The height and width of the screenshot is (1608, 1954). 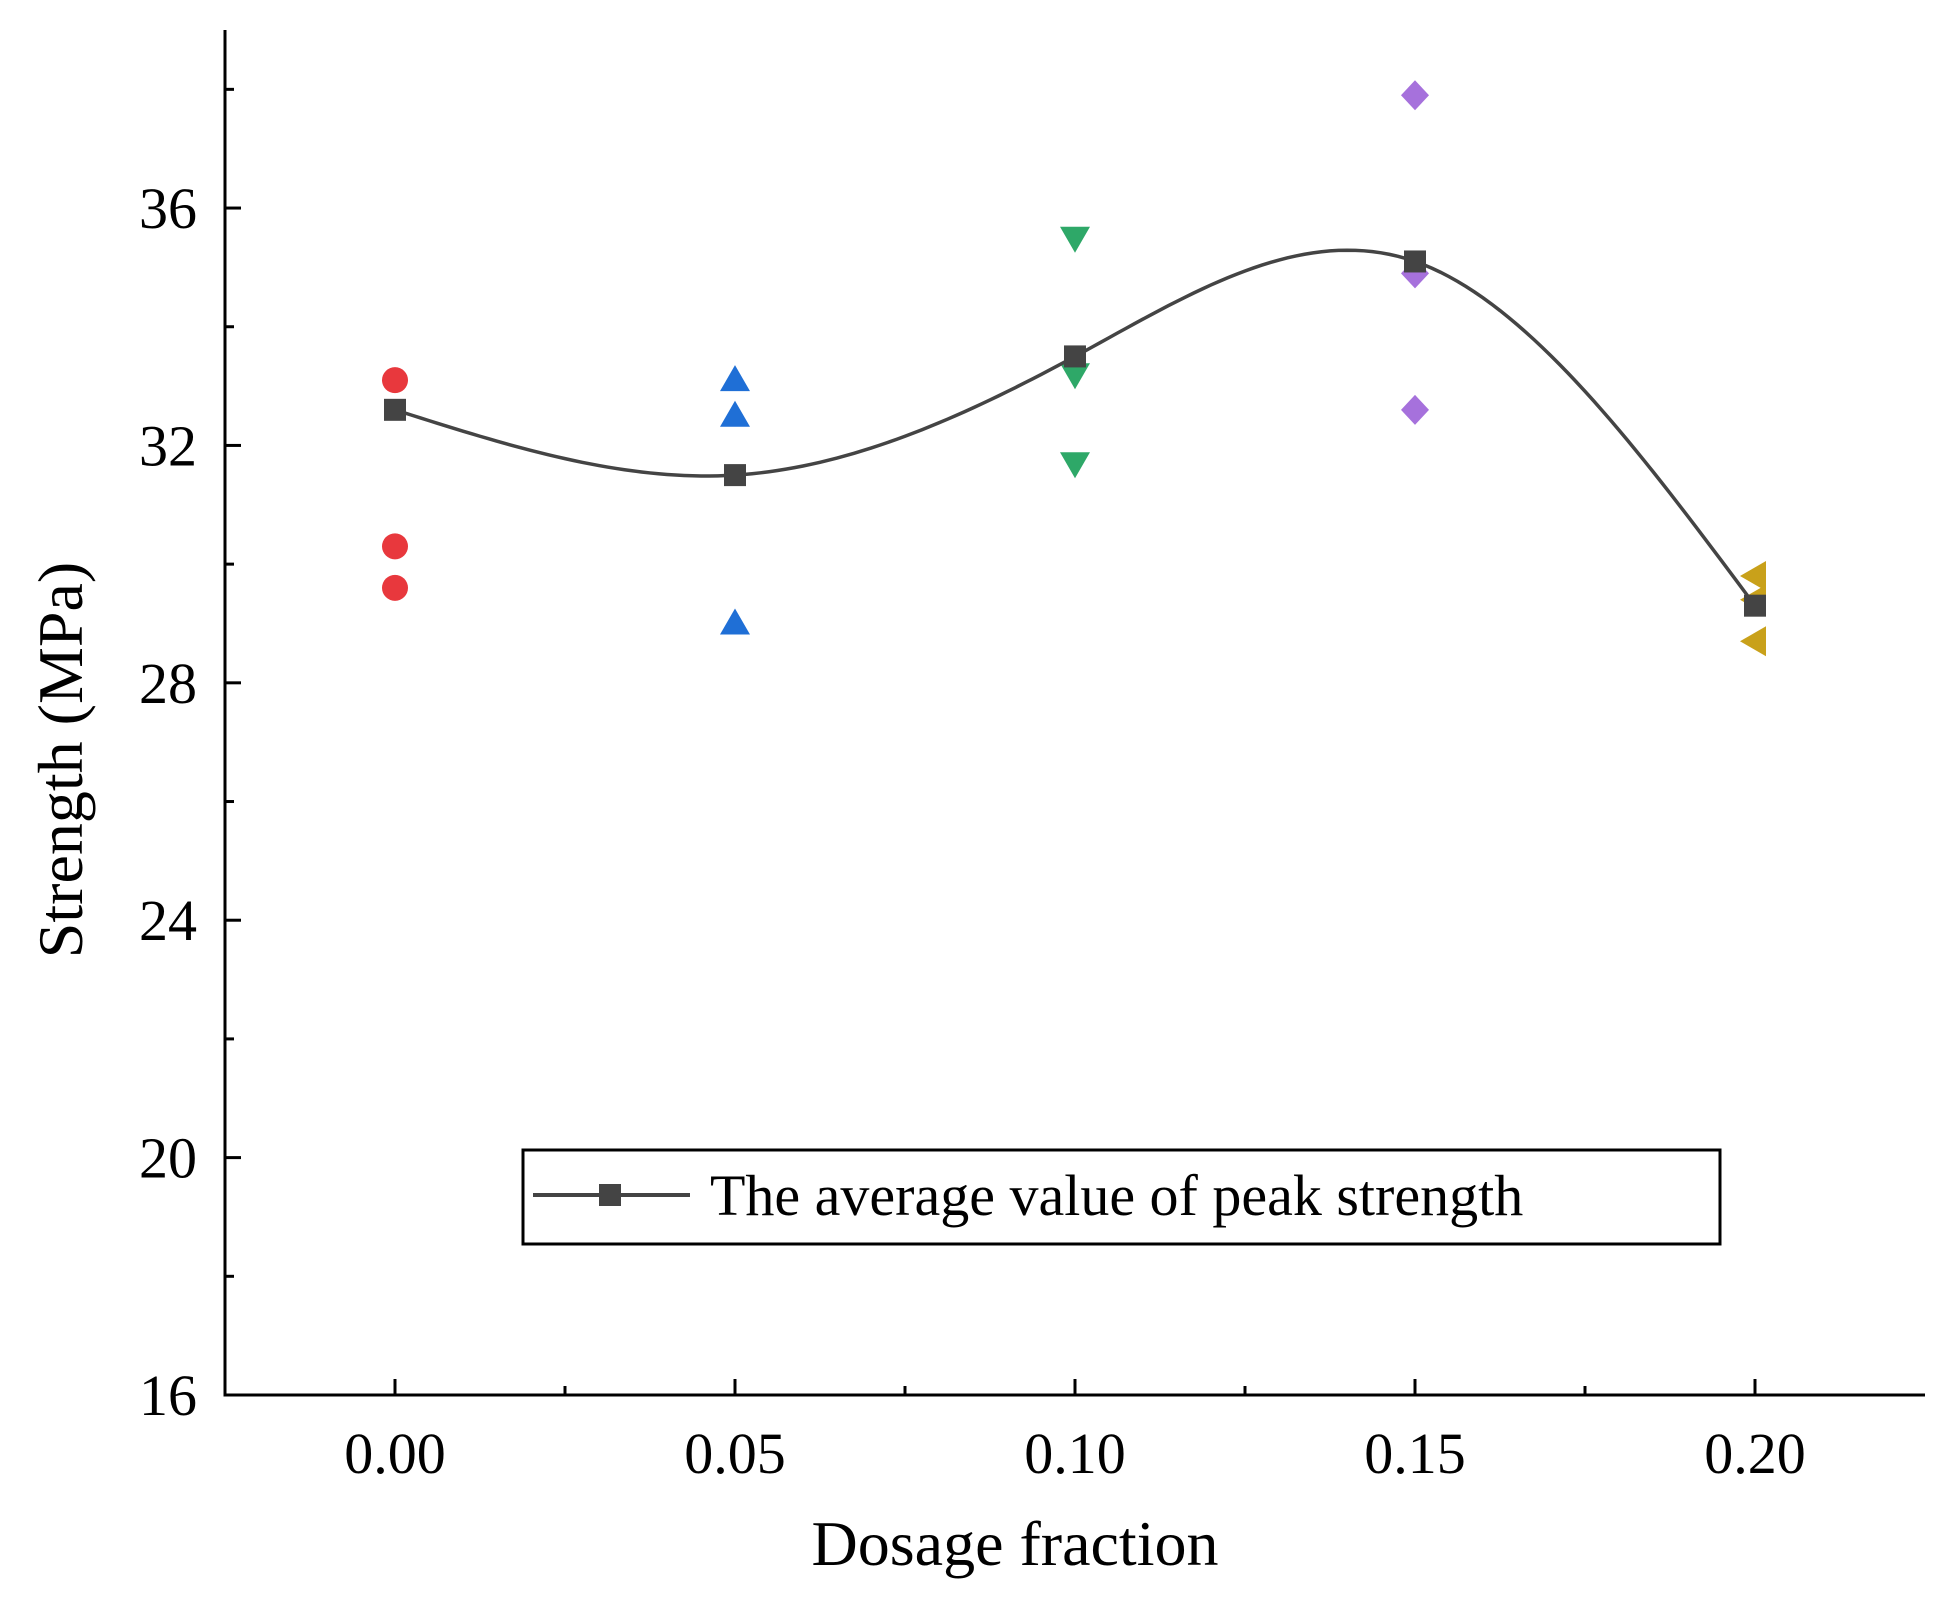 I want to click on x-tick-label-3: 0.15, so click(x=1415, y=1453).